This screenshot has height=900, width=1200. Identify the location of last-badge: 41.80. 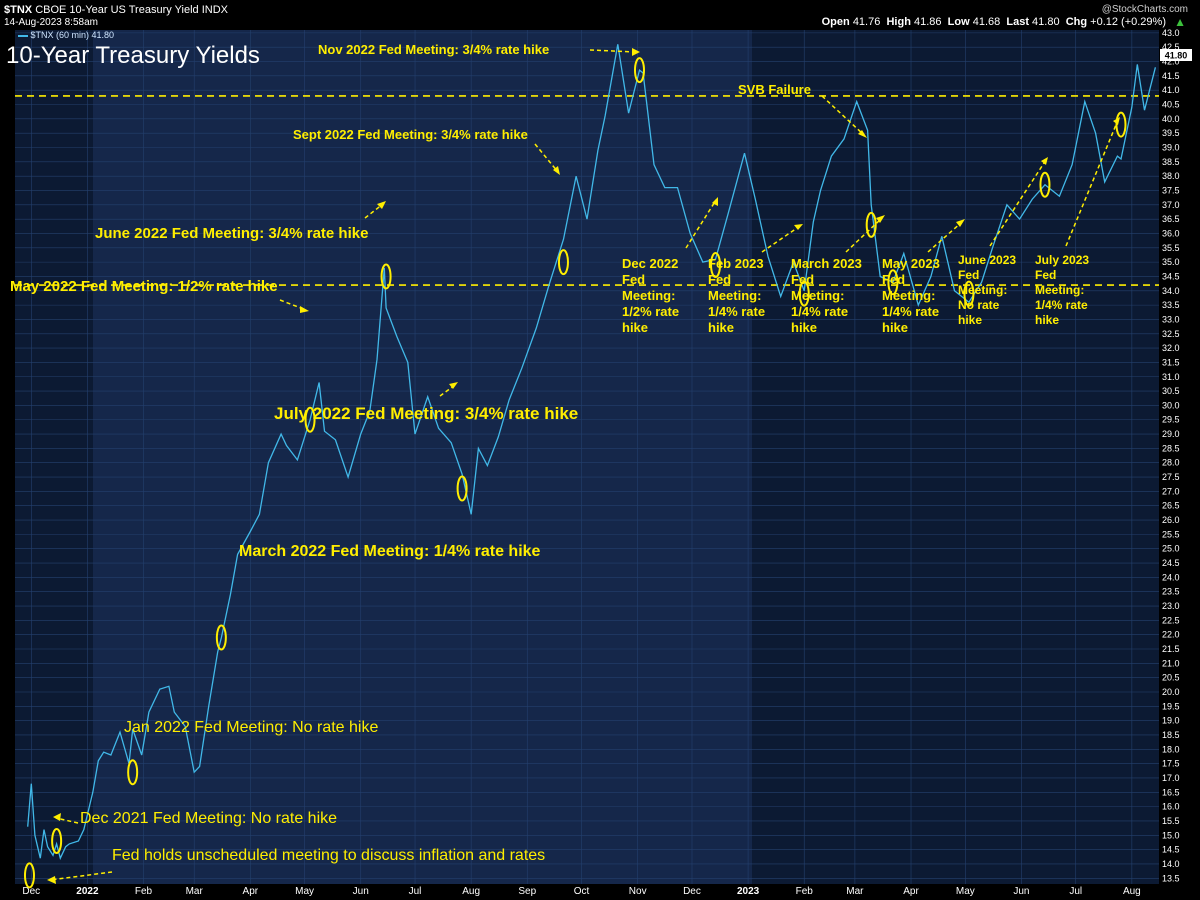
(1176, 55).